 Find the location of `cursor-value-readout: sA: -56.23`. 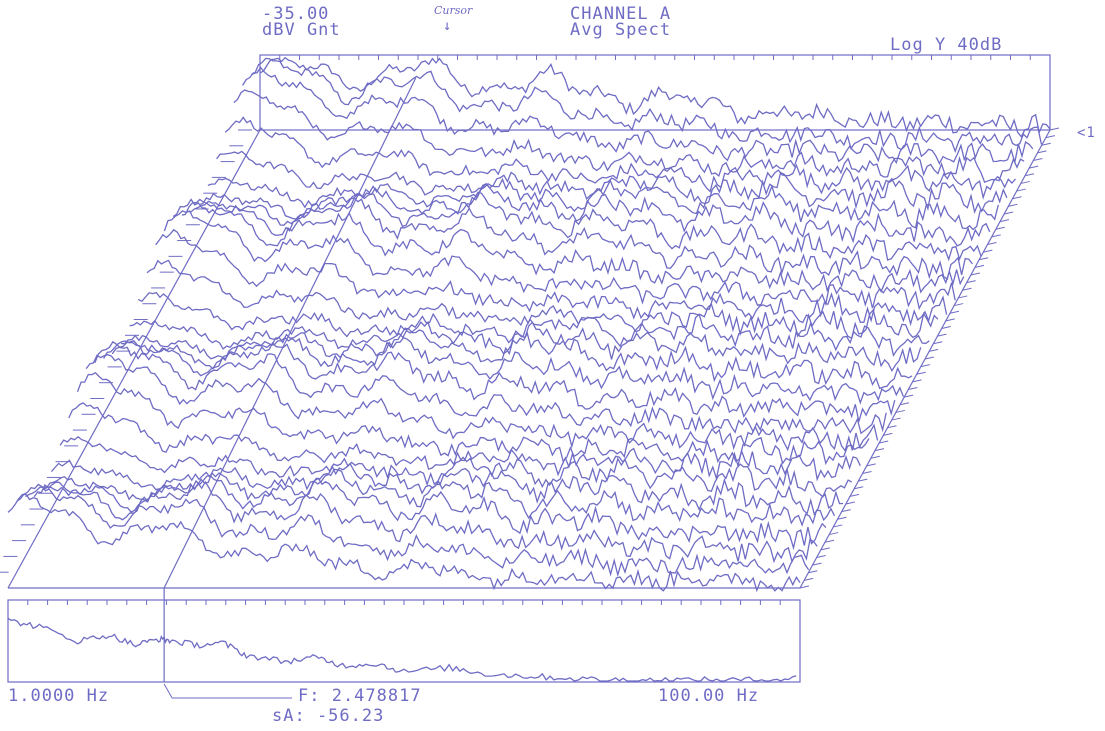

cursor-value-readout: sA: -56.23 is located at coordinates (328, 716).